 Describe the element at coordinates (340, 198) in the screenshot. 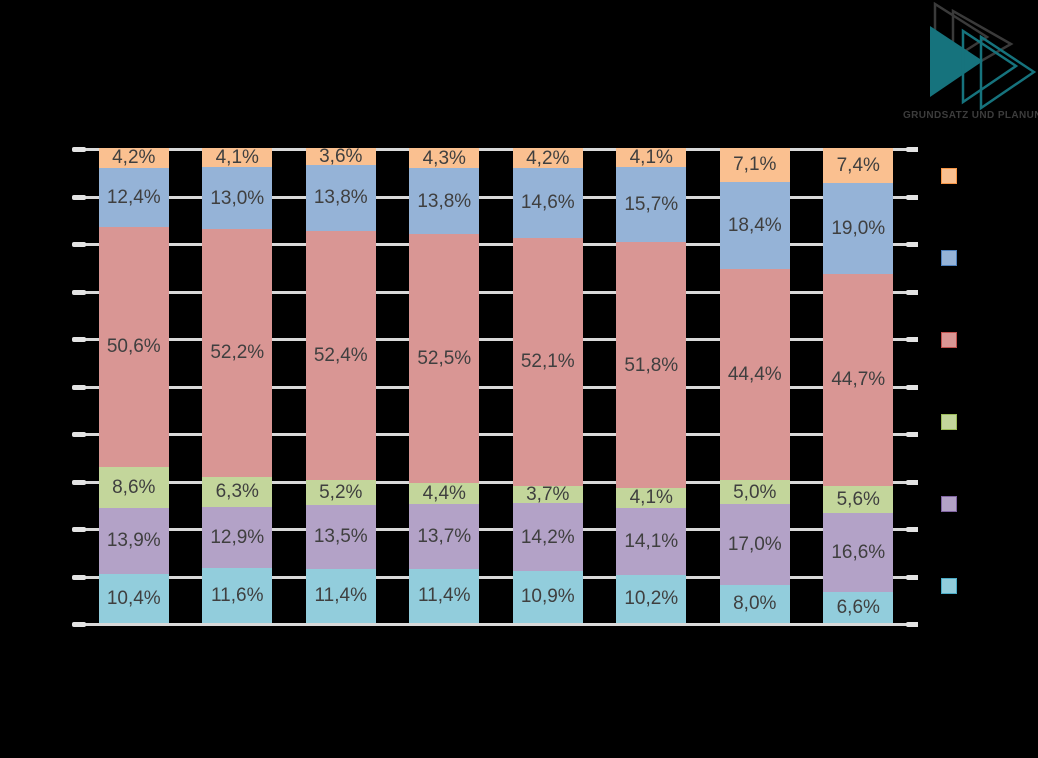

I see `blue-segment: 13,8%` at that location.